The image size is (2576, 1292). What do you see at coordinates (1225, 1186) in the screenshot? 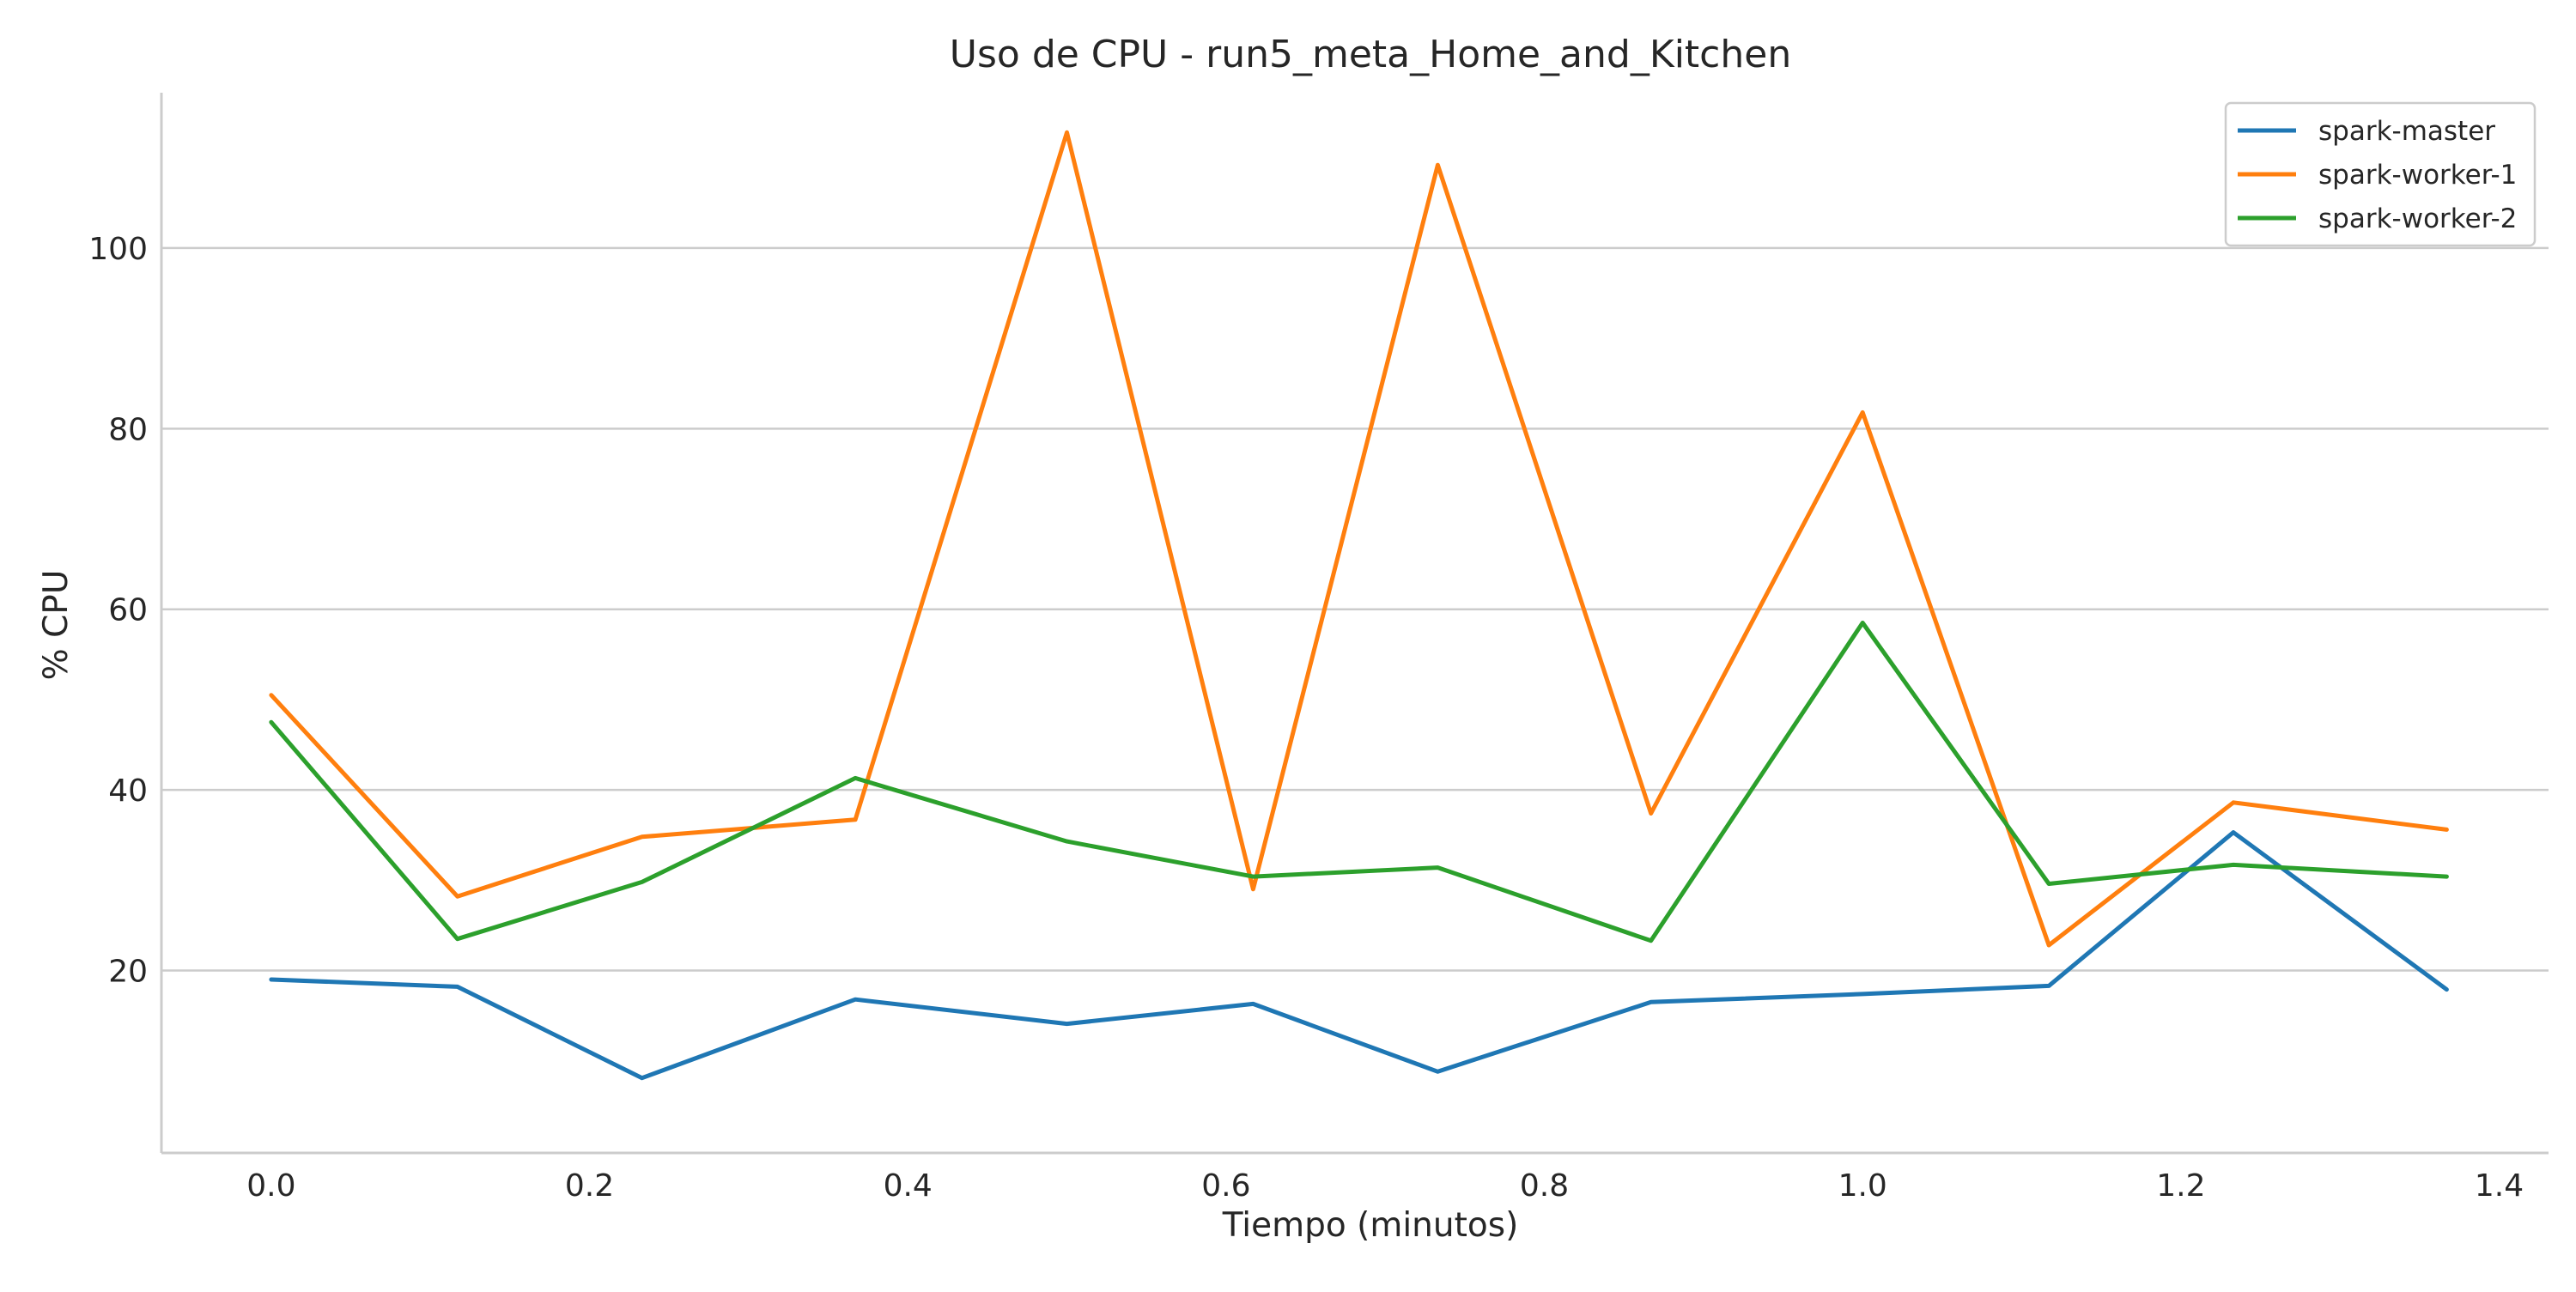
I see `x-tick-label: 0.6` at bounding box center [1225, 1186].